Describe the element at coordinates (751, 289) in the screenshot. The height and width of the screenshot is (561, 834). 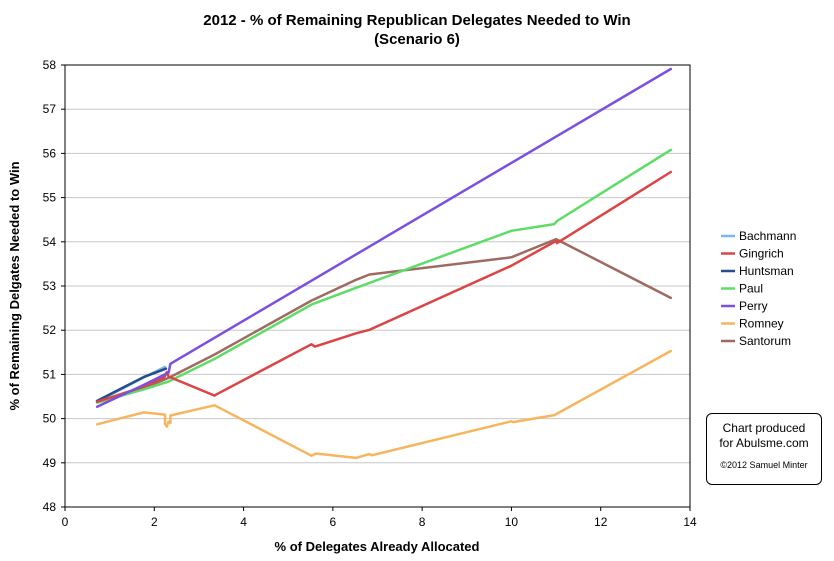
I see `legend-label-paul: Paul` at that location.